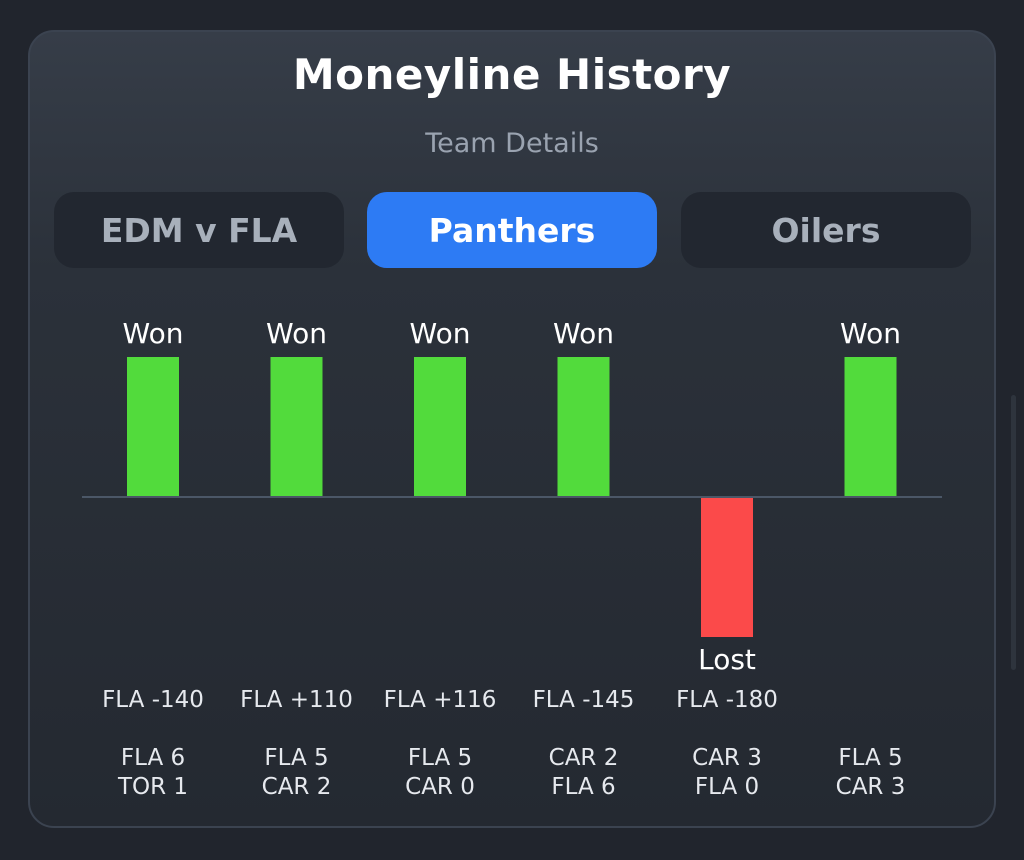 This screenshot has width=1024, height=860. Describe the element at coordinates (870, 758) in the screenshot. I see `score-line-1-6: FLA 5` at that location.